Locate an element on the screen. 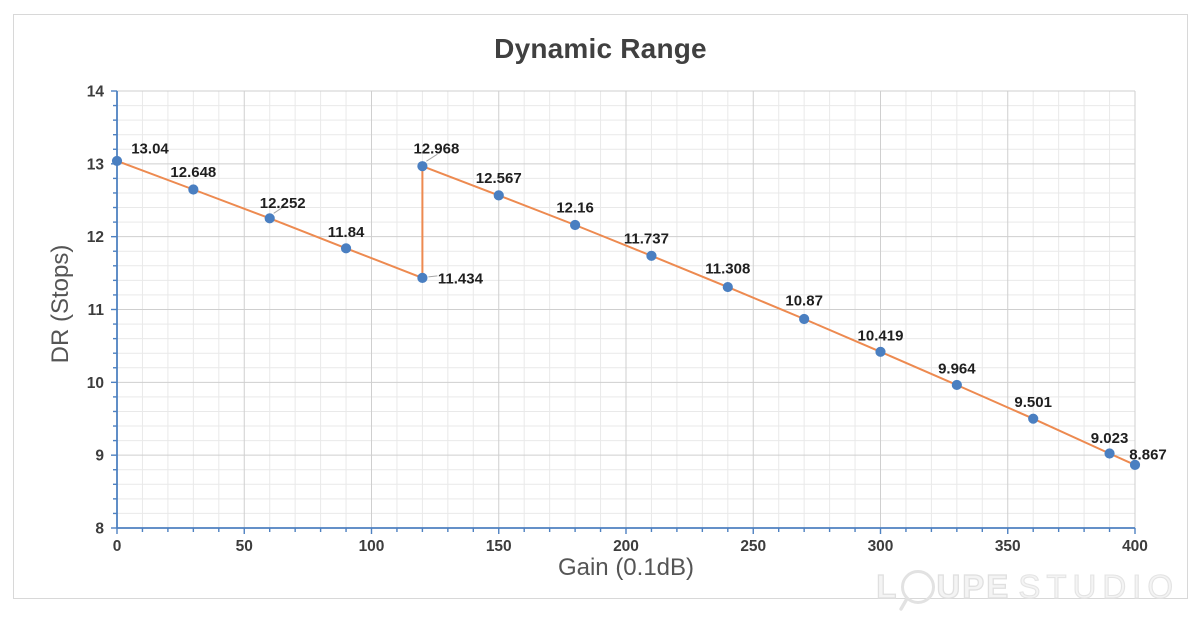 Image resolution: width=1200 pixels, height=639 pixels. magnifier-icon is located at coordinates (917, 590).